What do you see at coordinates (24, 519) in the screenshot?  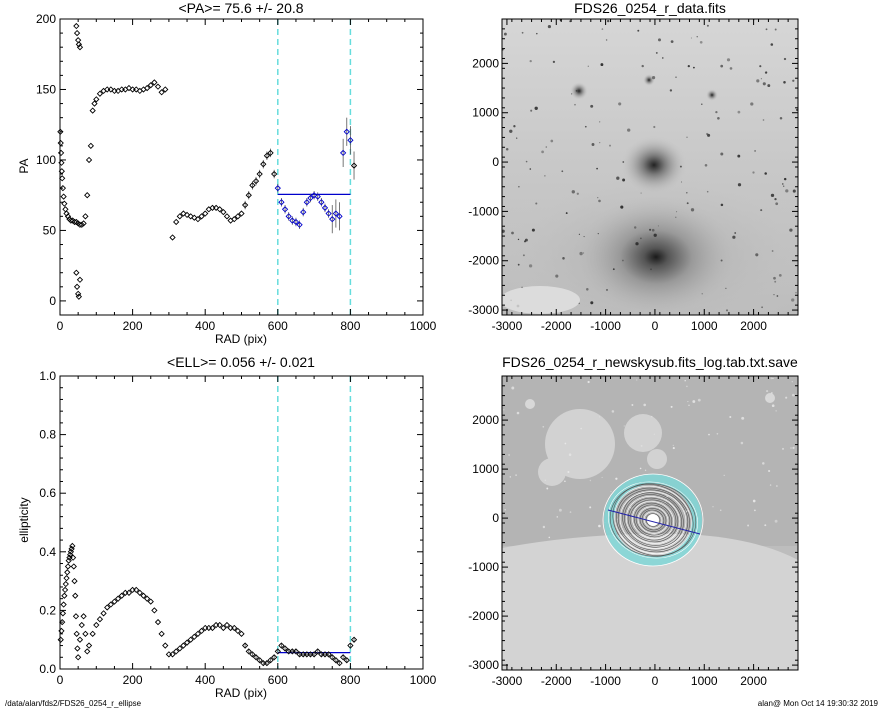 I see `ell-y-label: ellipticity` at bounding box center [24, 519].